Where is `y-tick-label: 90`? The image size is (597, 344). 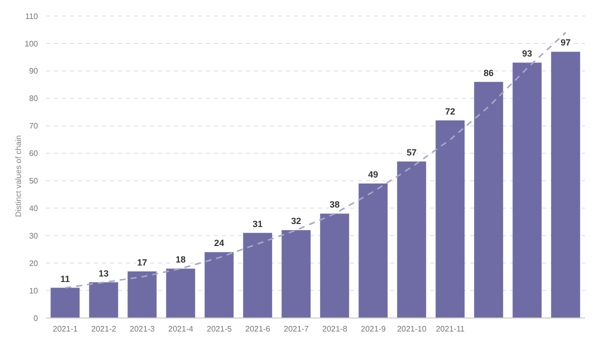
y-tick-label: 90 is located at coordinates (34, 71).